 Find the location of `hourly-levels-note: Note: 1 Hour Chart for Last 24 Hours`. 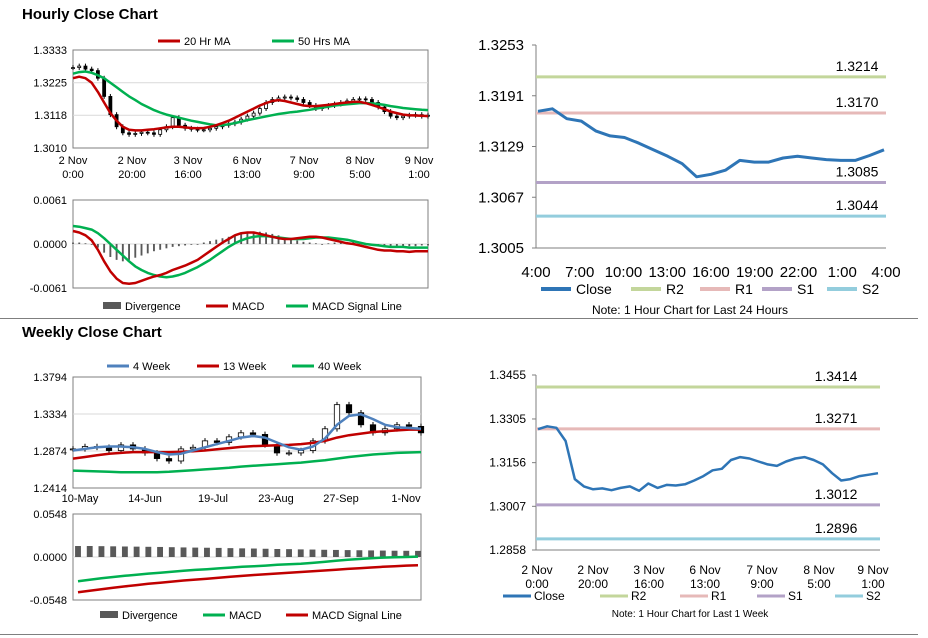

hourly-levels-note: Note: 1 Hour Chart for Last 24 Hours is located at coordinates (690, 310).